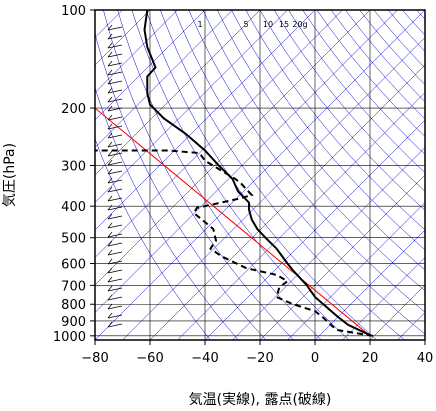 The image size is (436, 411). What do you see at coordinates (115, 176) in the screenshot?
I see `wind-barbs` at bounding box center [115, 176].